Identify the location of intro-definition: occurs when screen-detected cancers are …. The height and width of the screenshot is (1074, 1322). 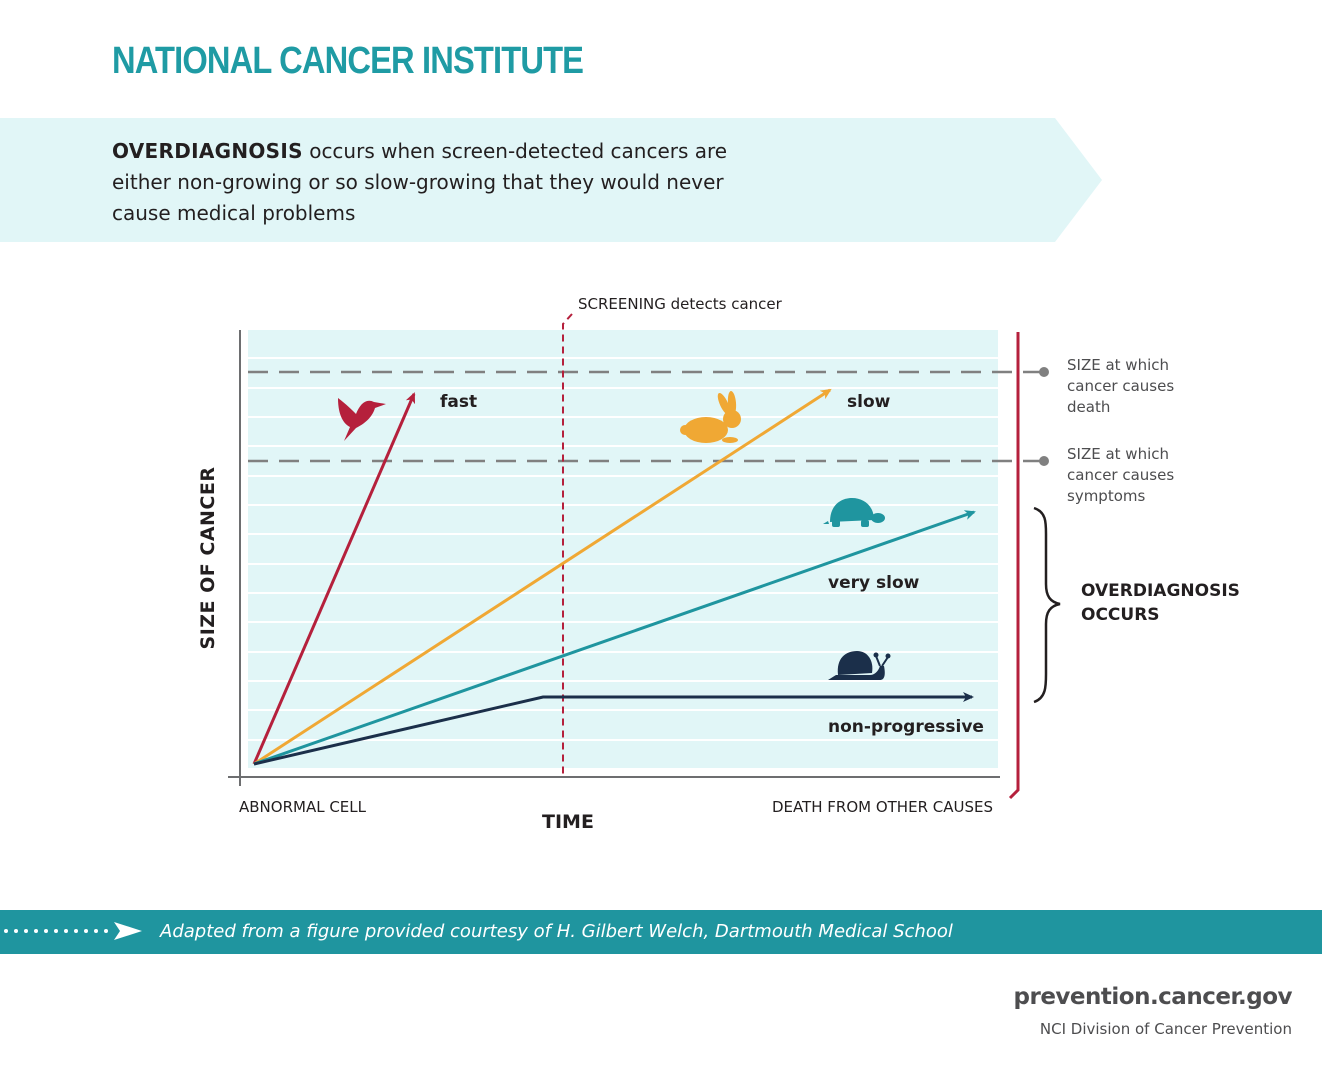
(420, 182).